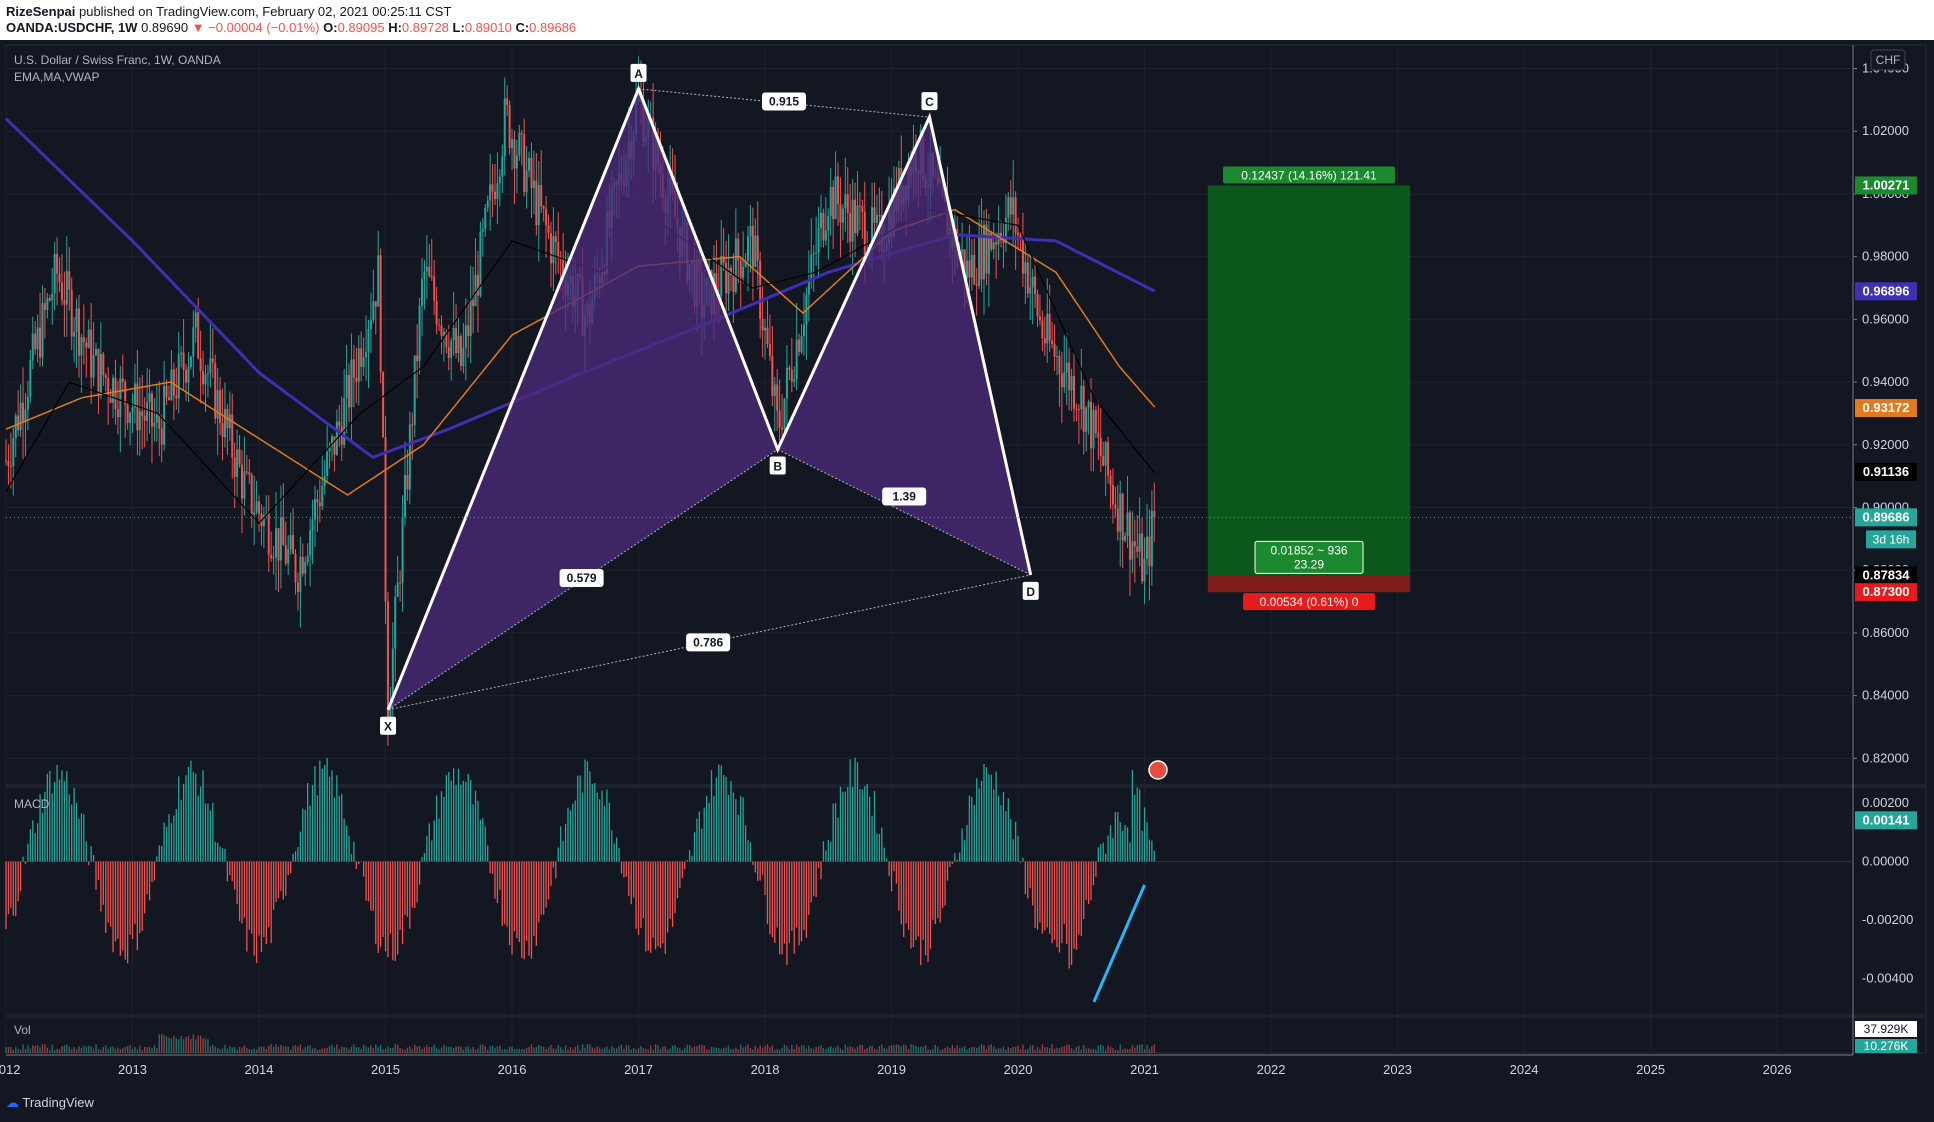  What do you see at coordinates (12, 1102) in the screenshot?
I see `tradingview-cloud-icon: ☁` at bounding box center [12, 1102].